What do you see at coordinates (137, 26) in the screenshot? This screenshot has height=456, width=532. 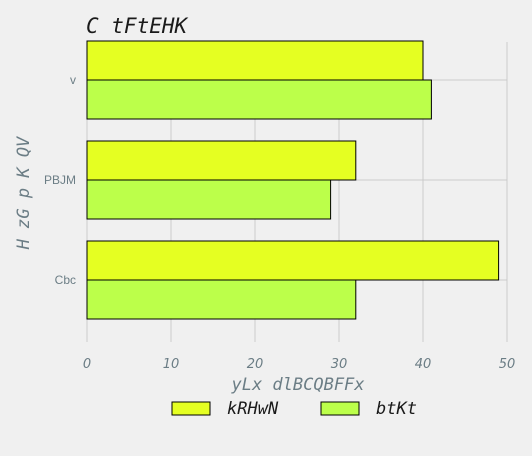 I see `chart-title: C tFtEHK` at bounding box center [137, 26].